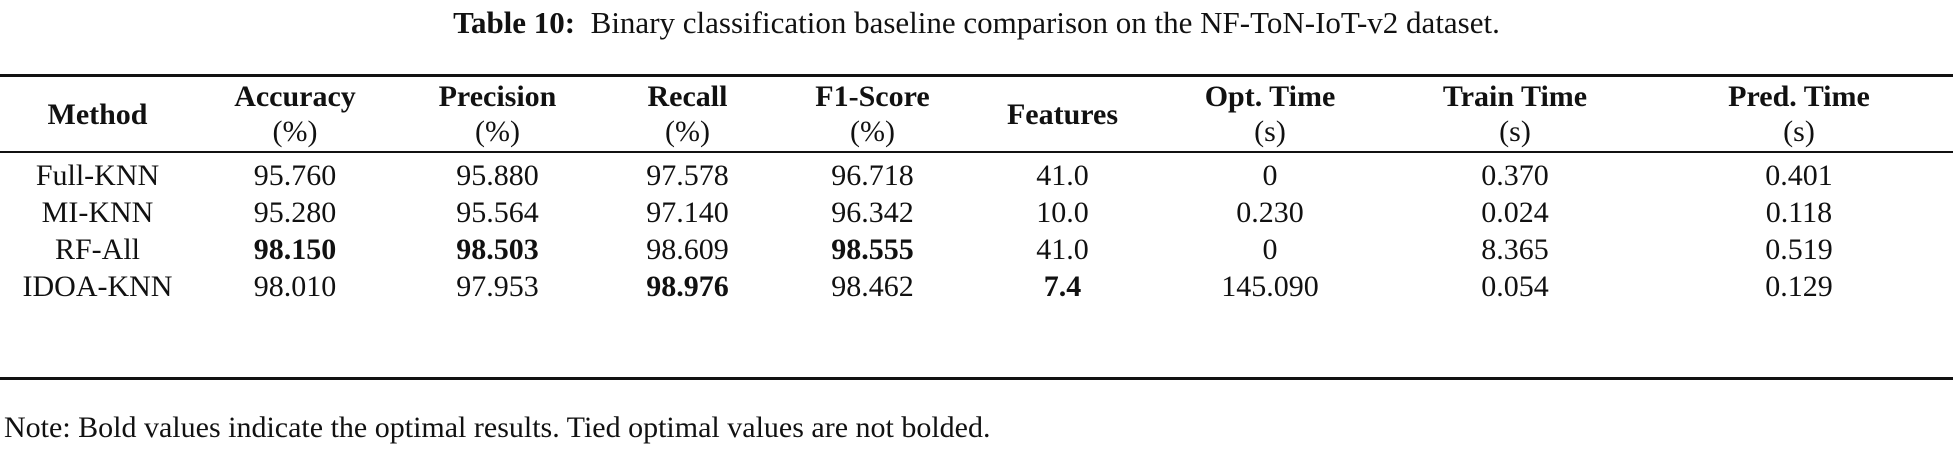 This screenshot has width=1953, height=458. Describe the element at coordinates (497, 114) in the screenshot. I see `header-precision: Precision (%)` at that location.